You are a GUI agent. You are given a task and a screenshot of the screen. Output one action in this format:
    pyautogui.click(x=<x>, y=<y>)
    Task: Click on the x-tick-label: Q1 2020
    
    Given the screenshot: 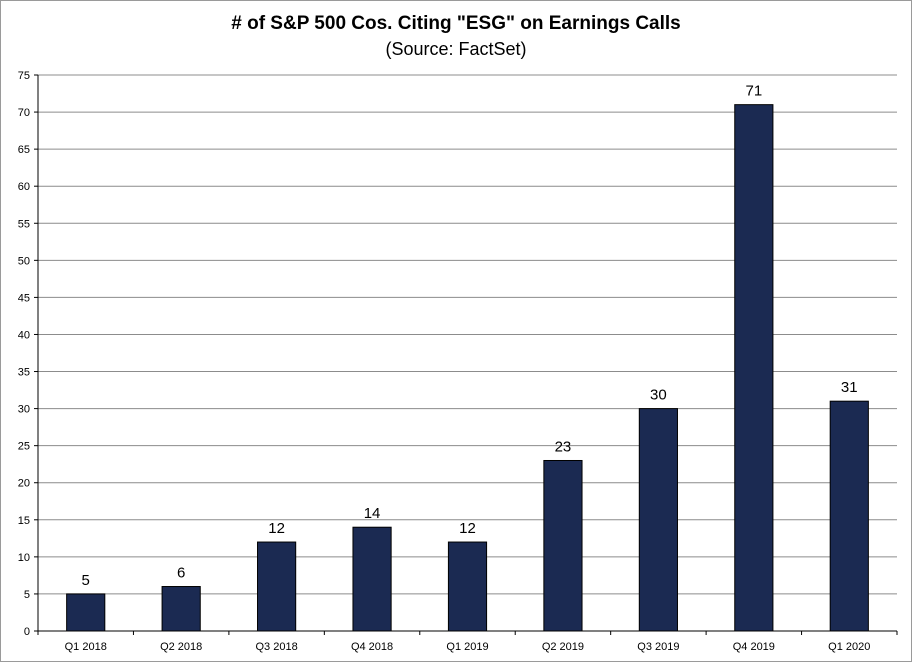 What is the action you would take?
    pyautogui.click(x=849, y=647)
    